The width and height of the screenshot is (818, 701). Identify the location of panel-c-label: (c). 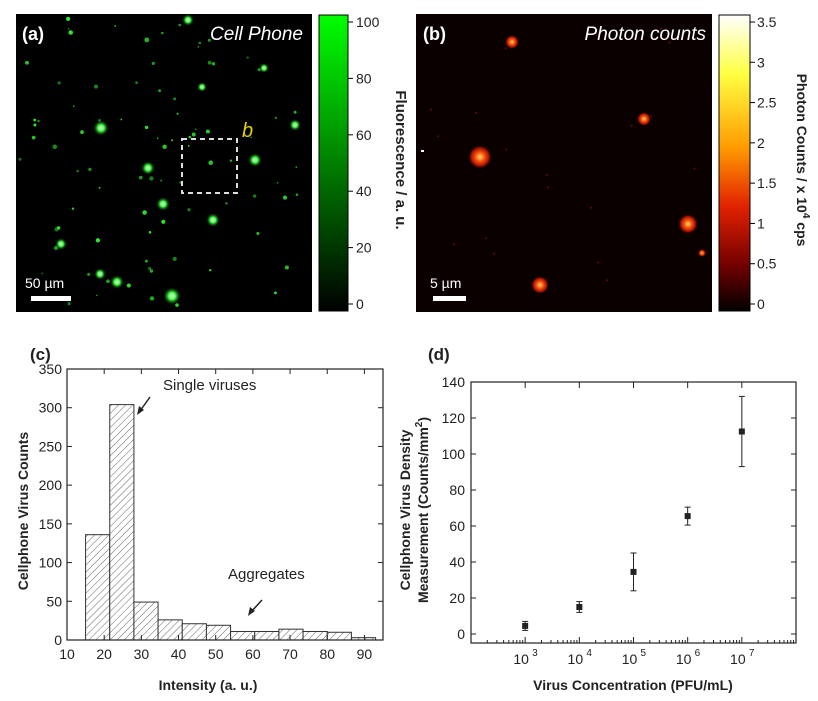
(40, 354).